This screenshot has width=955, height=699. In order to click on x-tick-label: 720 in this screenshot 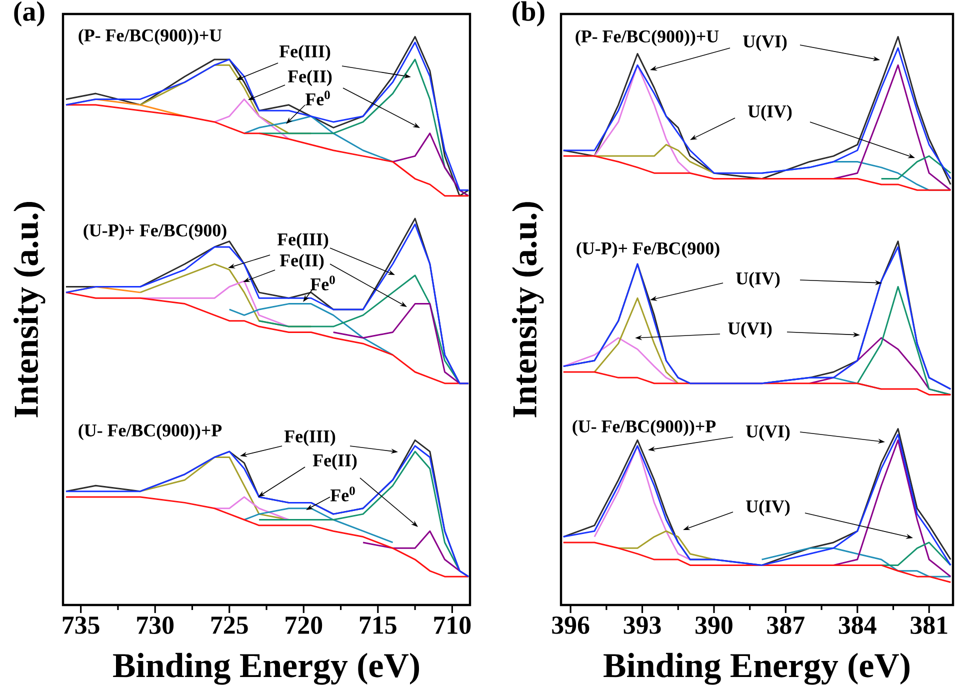, I will do `click(304, 625)`.